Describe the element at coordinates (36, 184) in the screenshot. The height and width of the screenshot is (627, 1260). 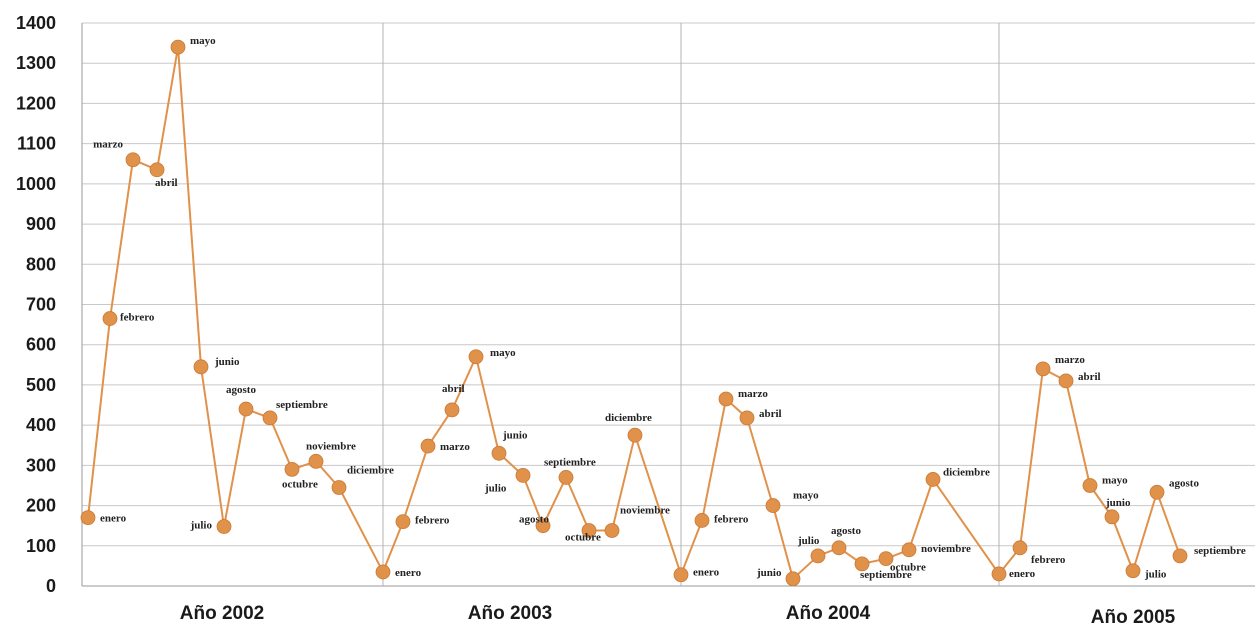
I see `y-tick-label: 1000` at that location.